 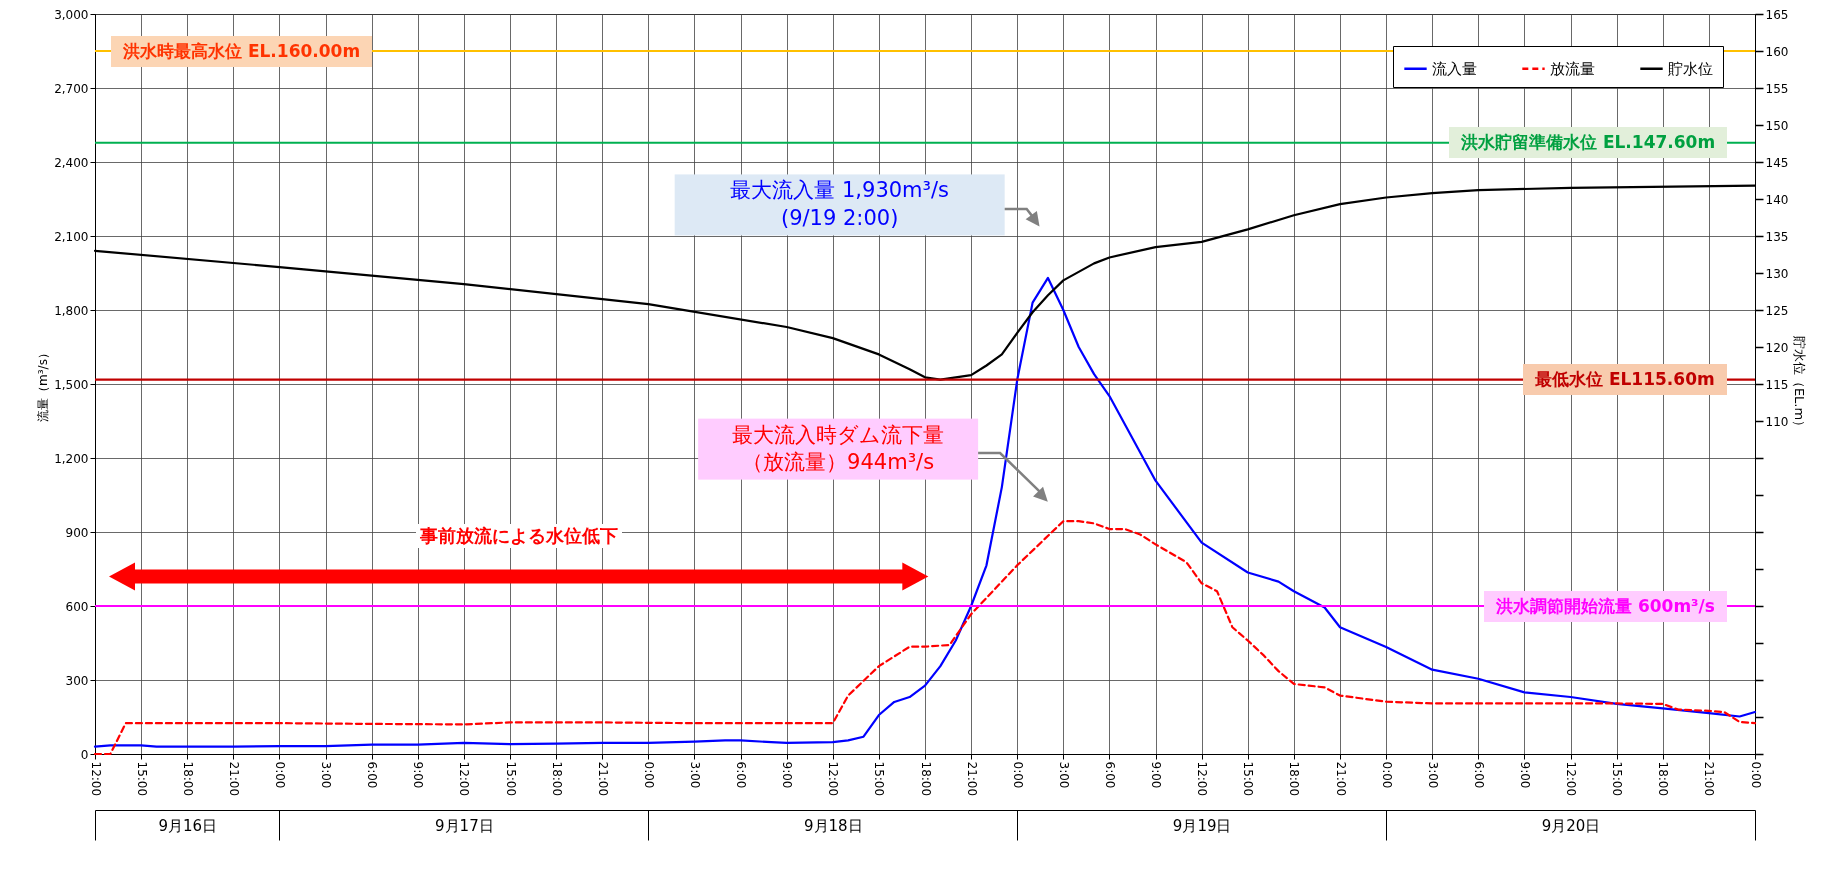 What do you see at coordinates (1202, 825) in the screenshot?
I see `x2-tick-label: 9月19日` at bounding box center [1202, 825].